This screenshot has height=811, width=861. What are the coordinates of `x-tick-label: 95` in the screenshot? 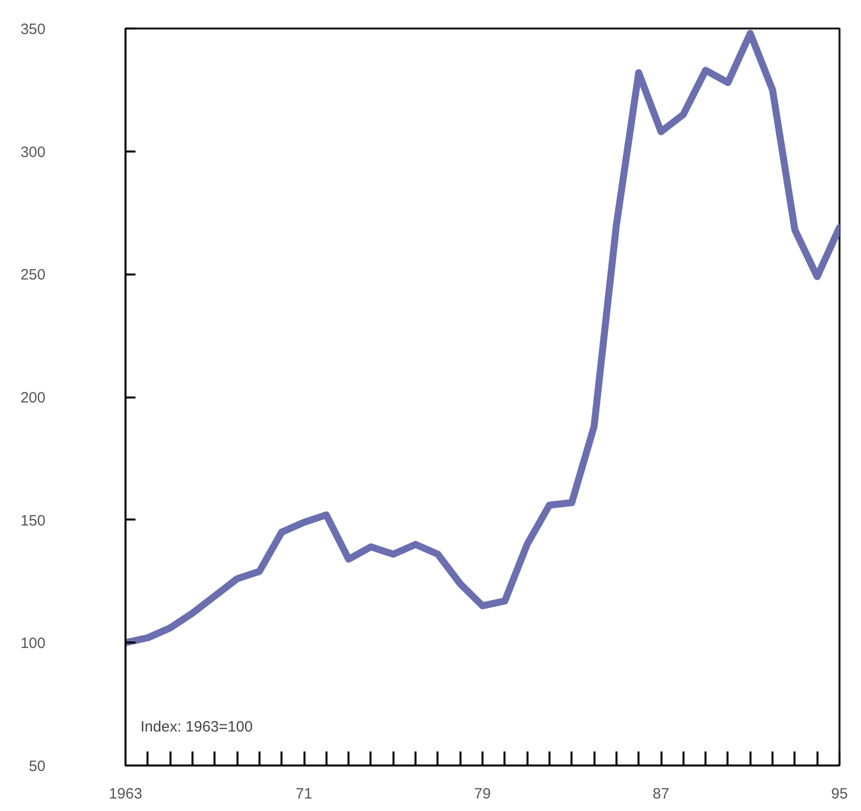 It's located at (839, 794).